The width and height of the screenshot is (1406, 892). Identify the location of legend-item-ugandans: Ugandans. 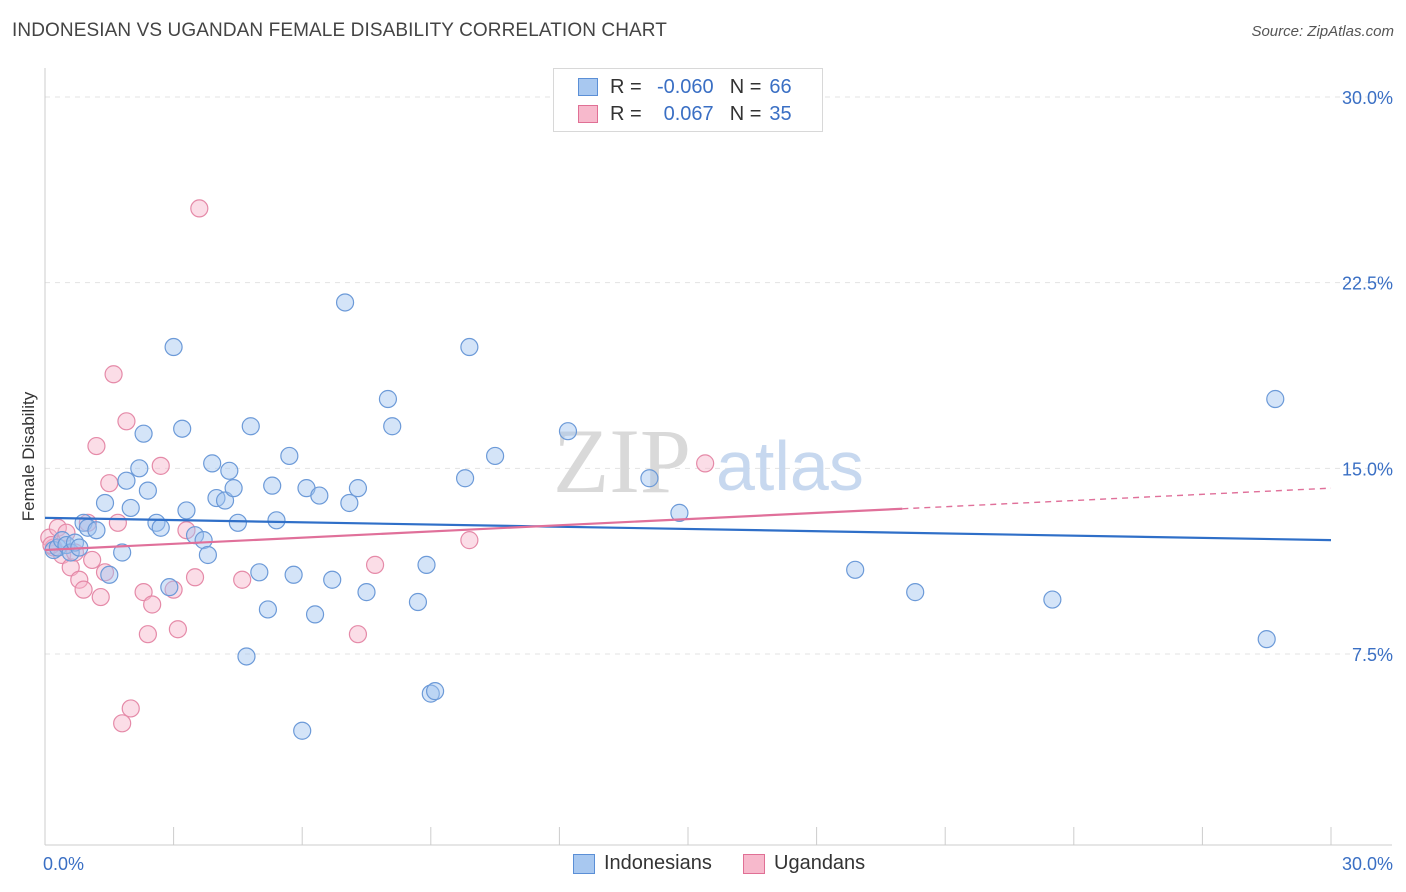
(804, 863).